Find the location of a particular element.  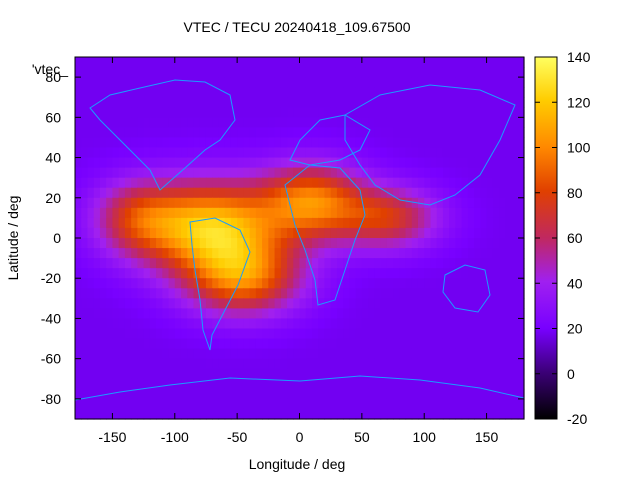

colorbar-tick-label: 0 is located at coordinates (571, 374).